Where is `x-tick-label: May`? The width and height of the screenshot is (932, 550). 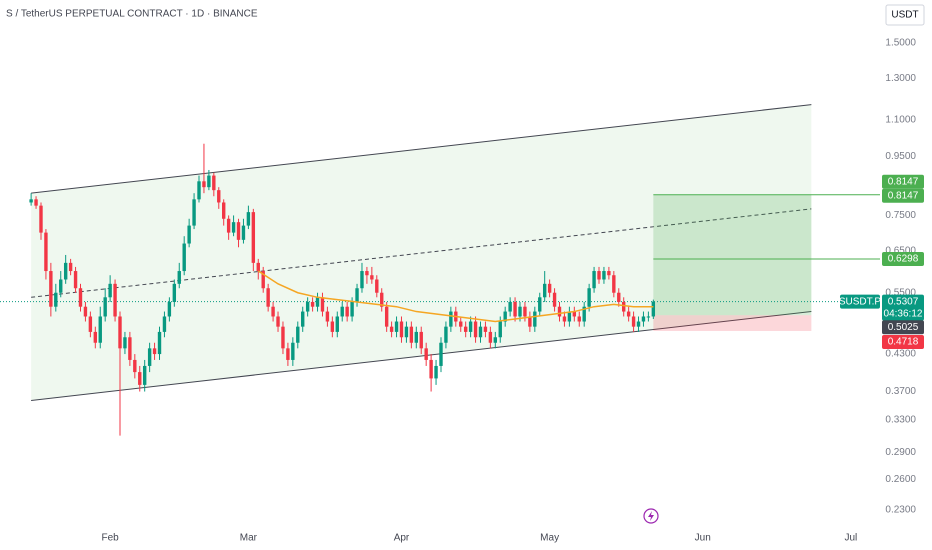
x-tick-label: May is located at coordinates (549, 538).